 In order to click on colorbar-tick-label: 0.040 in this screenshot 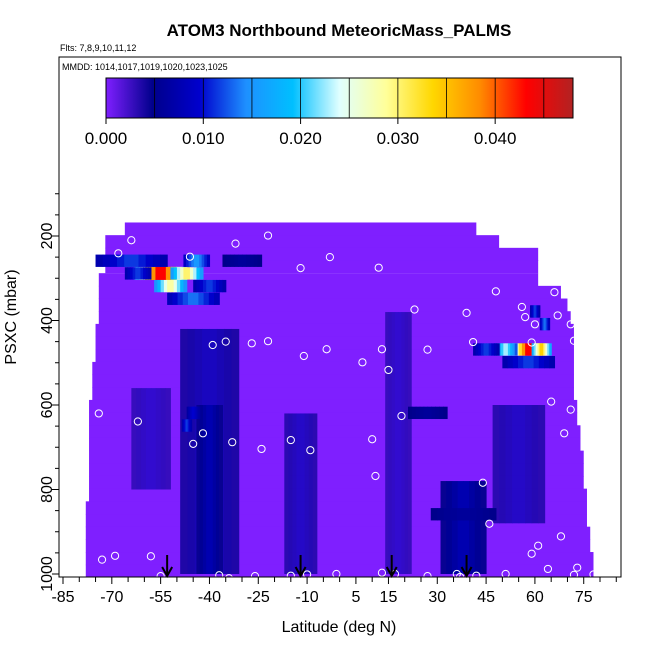, I will do `click(495, 138)`.